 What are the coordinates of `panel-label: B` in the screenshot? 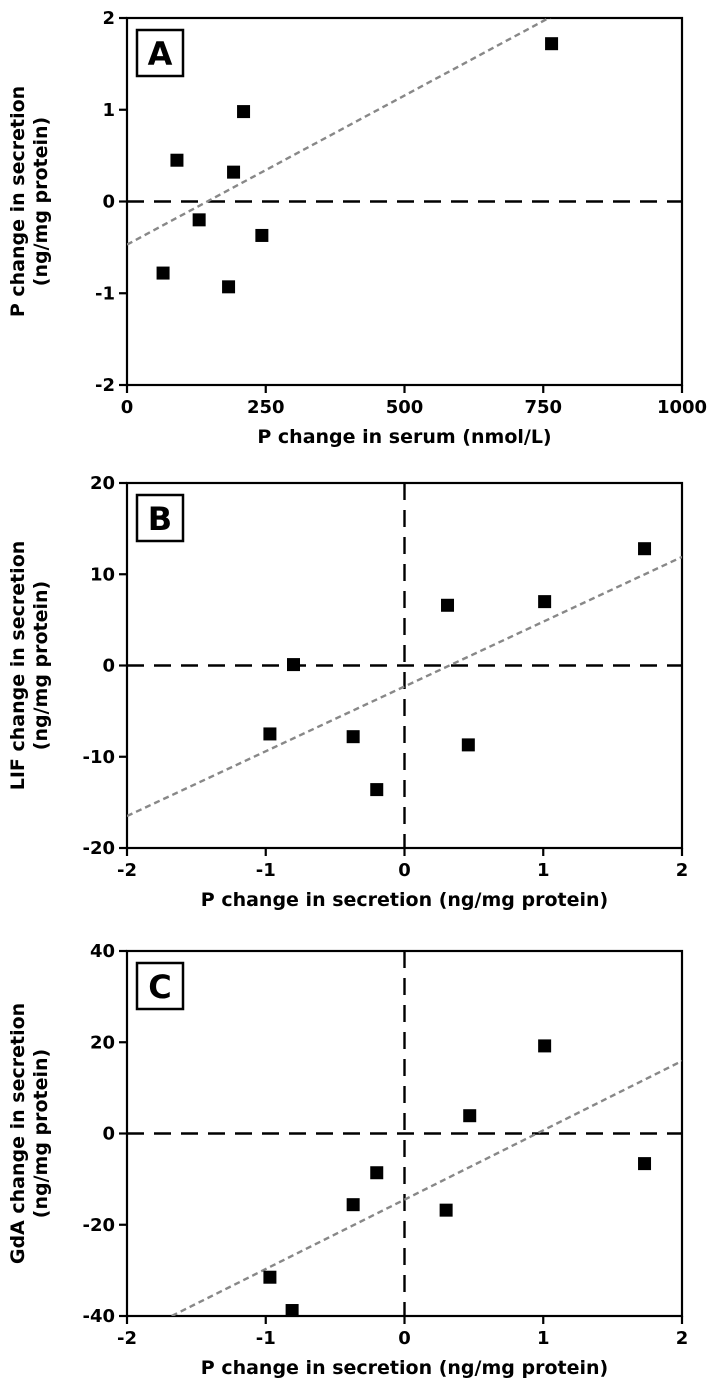 It's located at (160, 519).